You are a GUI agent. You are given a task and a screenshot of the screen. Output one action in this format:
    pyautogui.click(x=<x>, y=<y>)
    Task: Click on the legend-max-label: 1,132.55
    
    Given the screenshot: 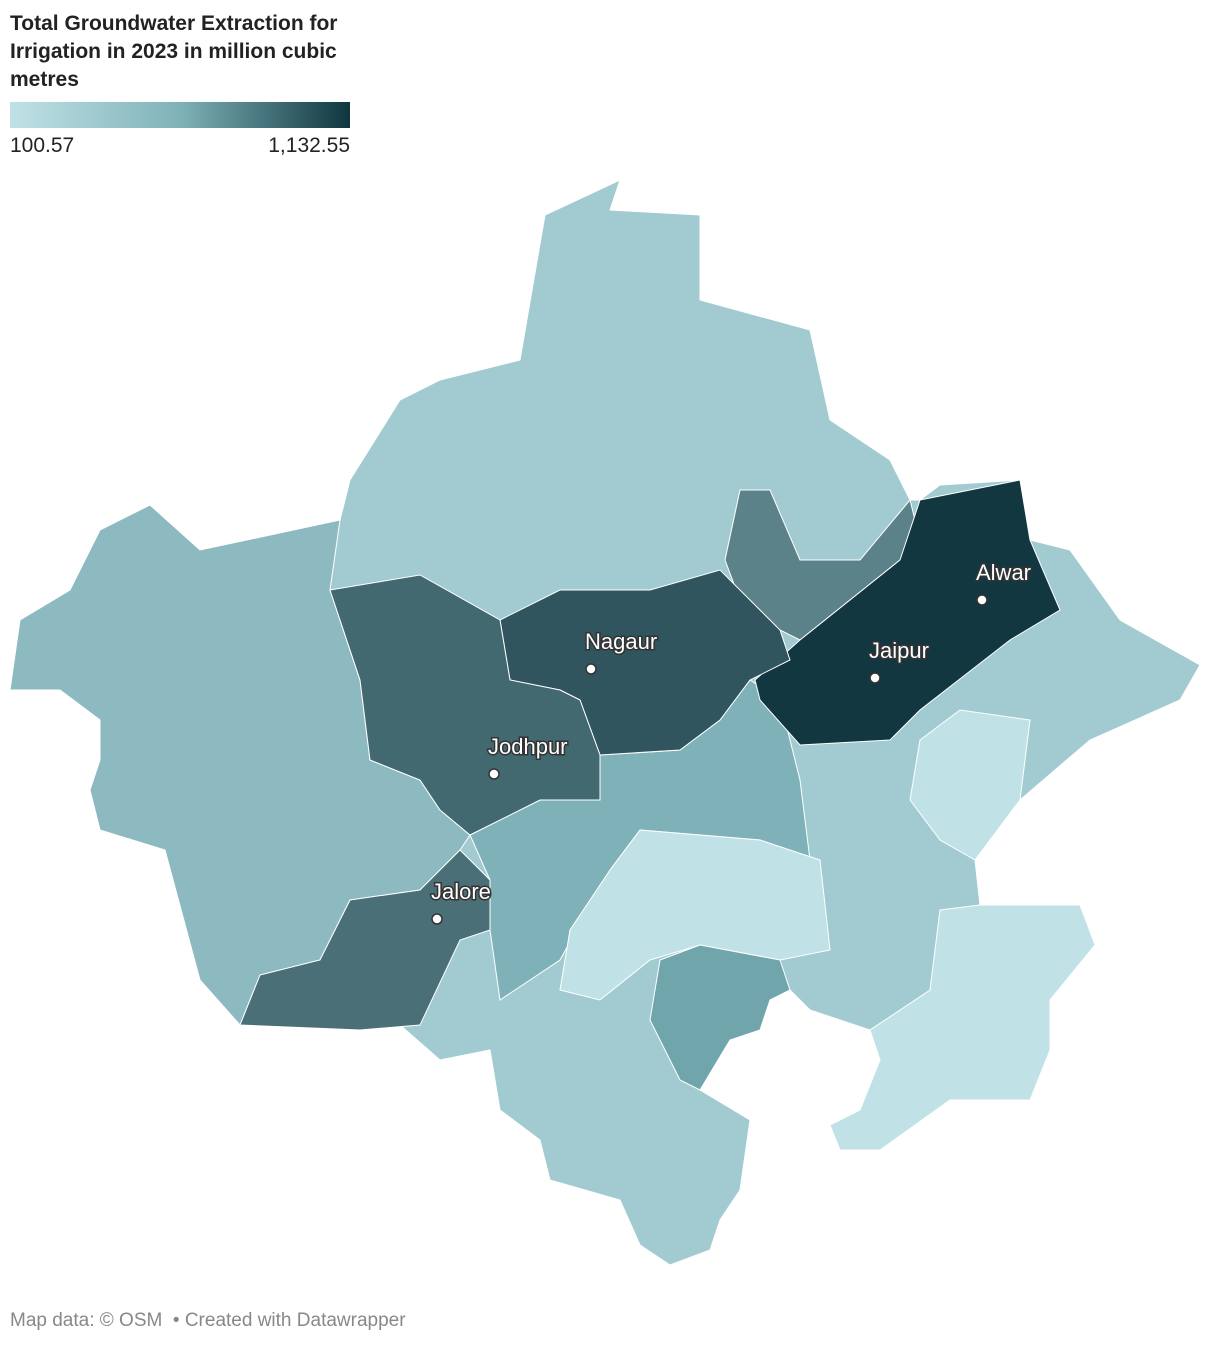 What is the action you would take?
    pyautogui.click(x=309, y=145)
    